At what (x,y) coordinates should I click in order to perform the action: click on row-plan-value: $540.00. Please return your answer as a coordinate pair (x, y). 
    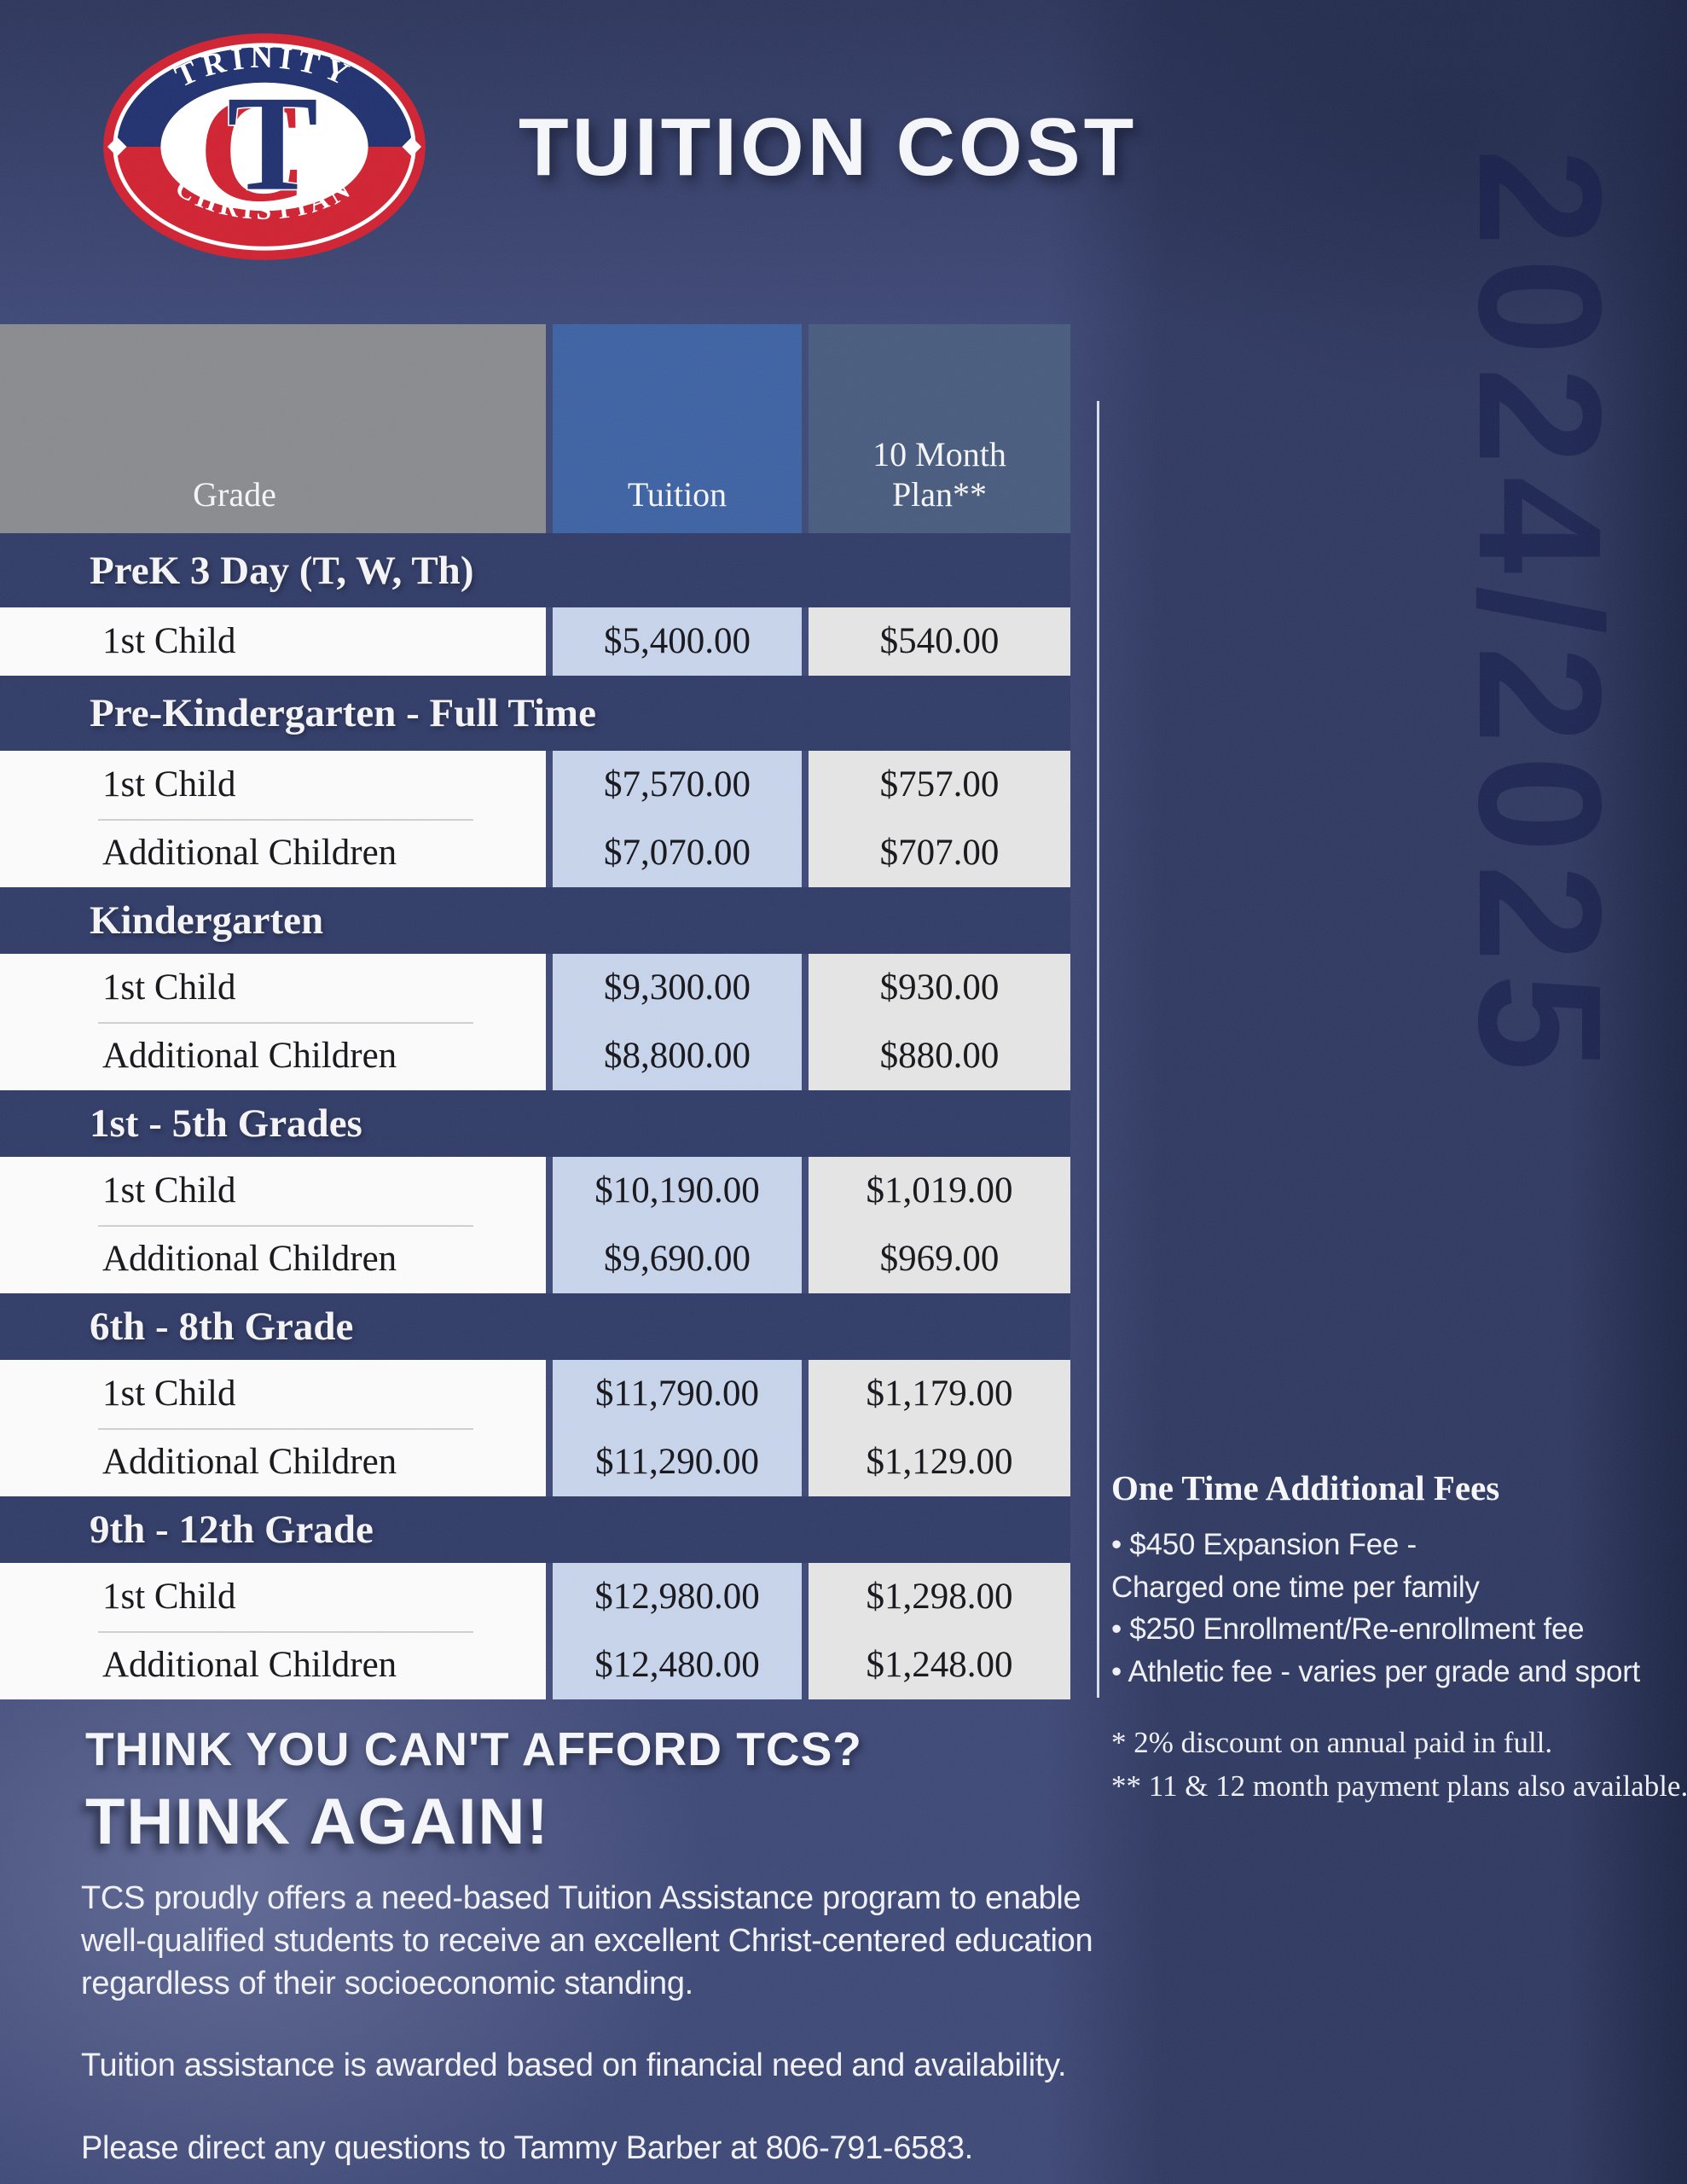
    Looking at the image, I should click on (940, 641).